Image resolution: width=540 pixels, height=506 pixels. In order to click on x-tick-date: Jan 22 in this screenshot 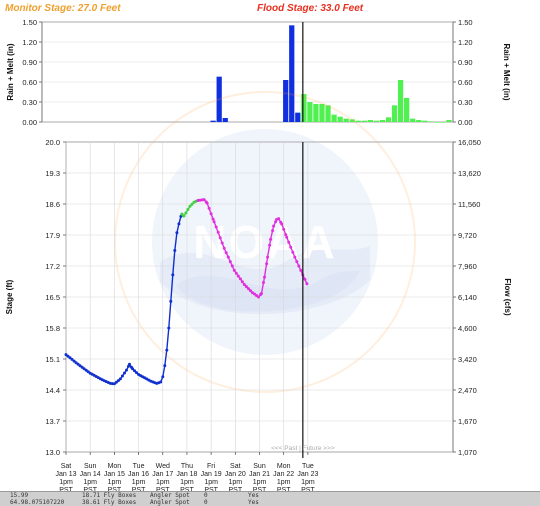, I will do `click(283, 474)`.